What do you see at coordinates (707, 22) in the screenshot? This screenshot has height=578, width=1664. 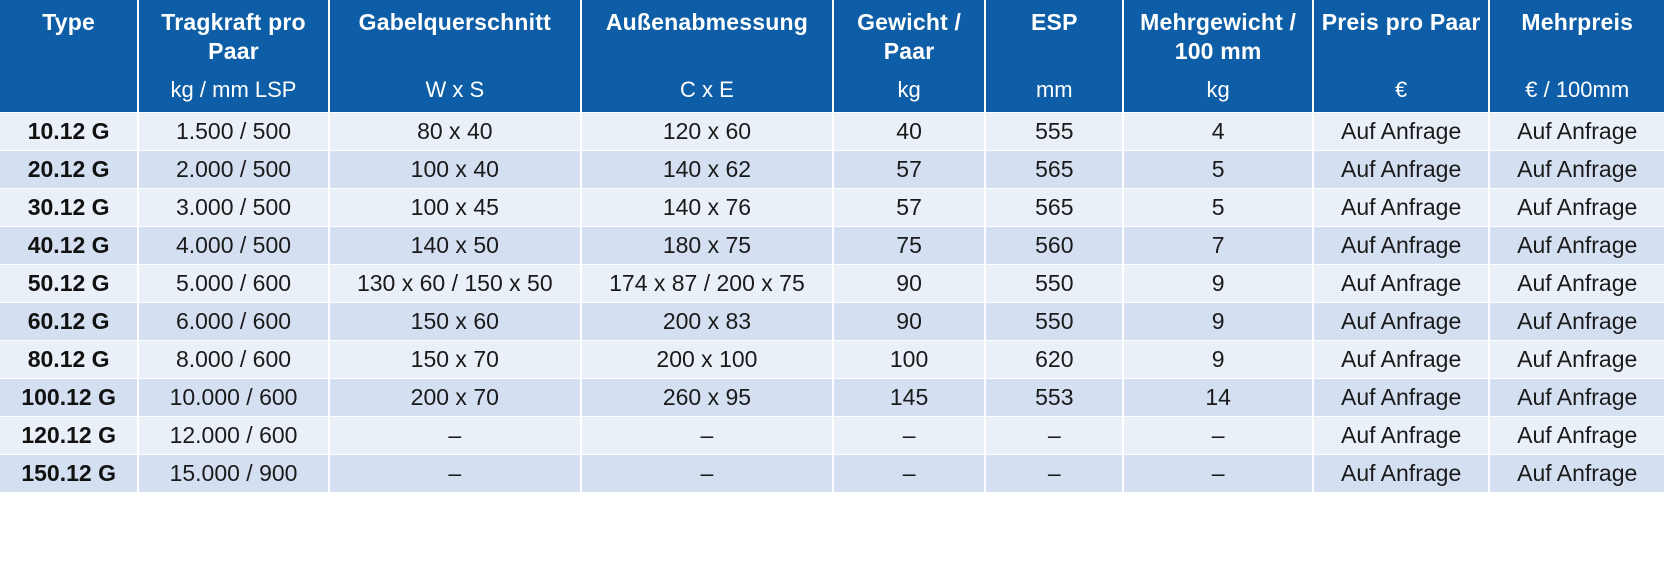 I see `column-title: Außenabmessung` at bounding box center [707, 22].